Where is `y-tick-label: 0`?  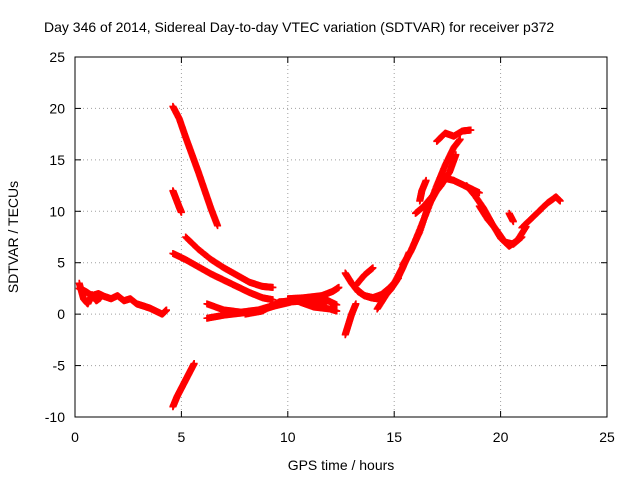 y-tick-label: 0 is located at coordinates (61, 314).